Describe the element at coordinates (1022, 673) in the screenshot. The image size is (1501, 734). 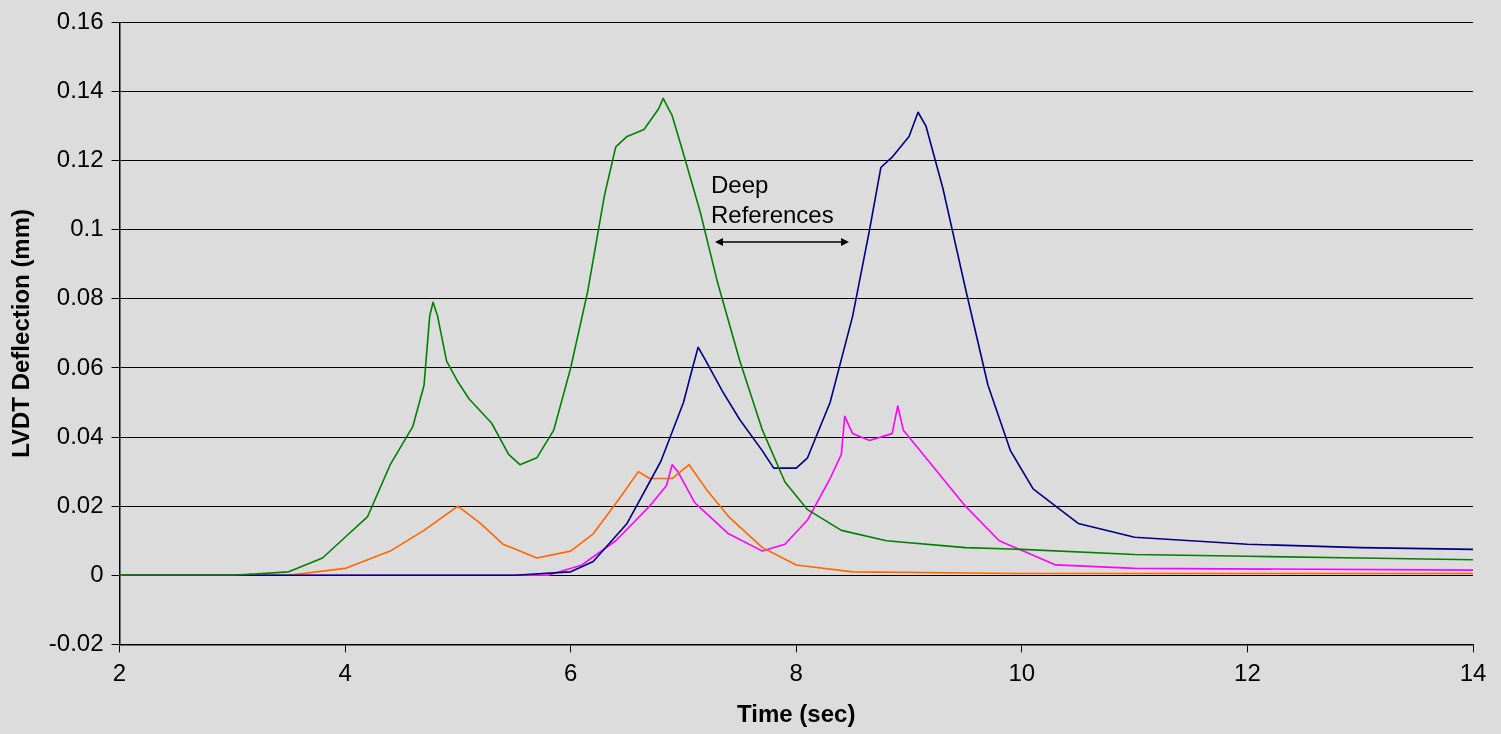
I see `x-tick-label: 10` at that location.